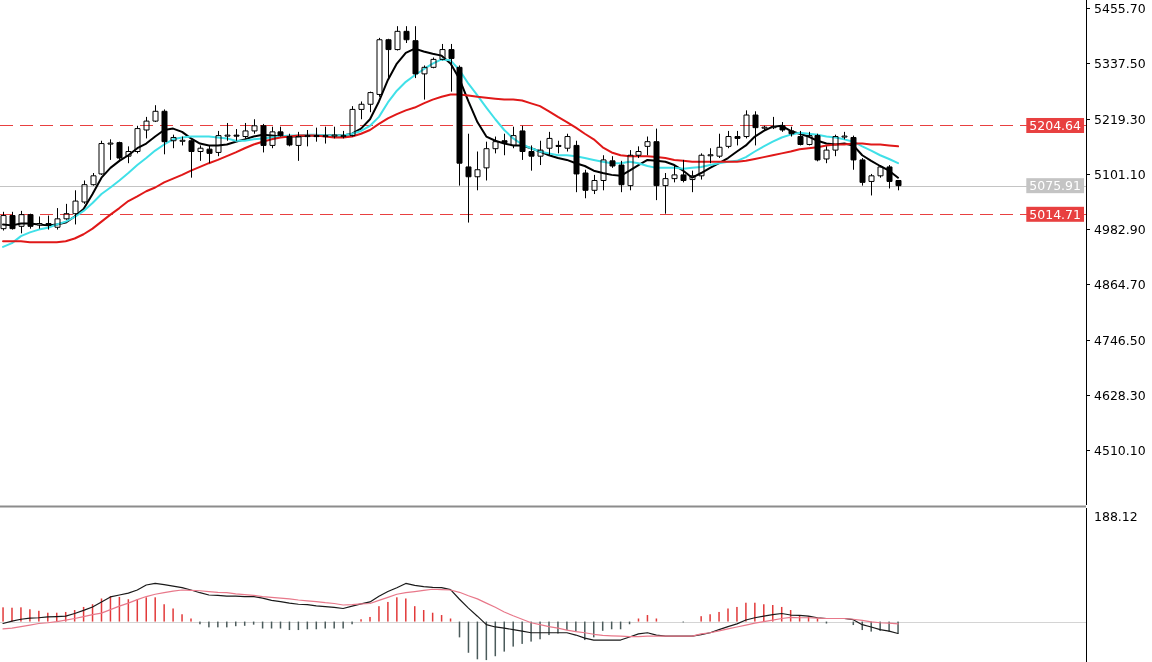 The height and width of the screenshot is (662, 1152). What do you see at coordinates (1120, 229) in the screenshot?
I see `y-tick-label: 4982.90` at bounding box center [1120, 229].